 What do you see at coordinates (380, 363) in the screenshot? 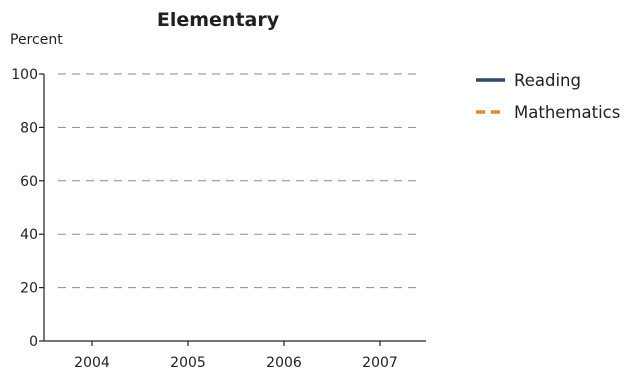
I see `x-tick-label-2007: 2007` at bounding box center [380, 363].